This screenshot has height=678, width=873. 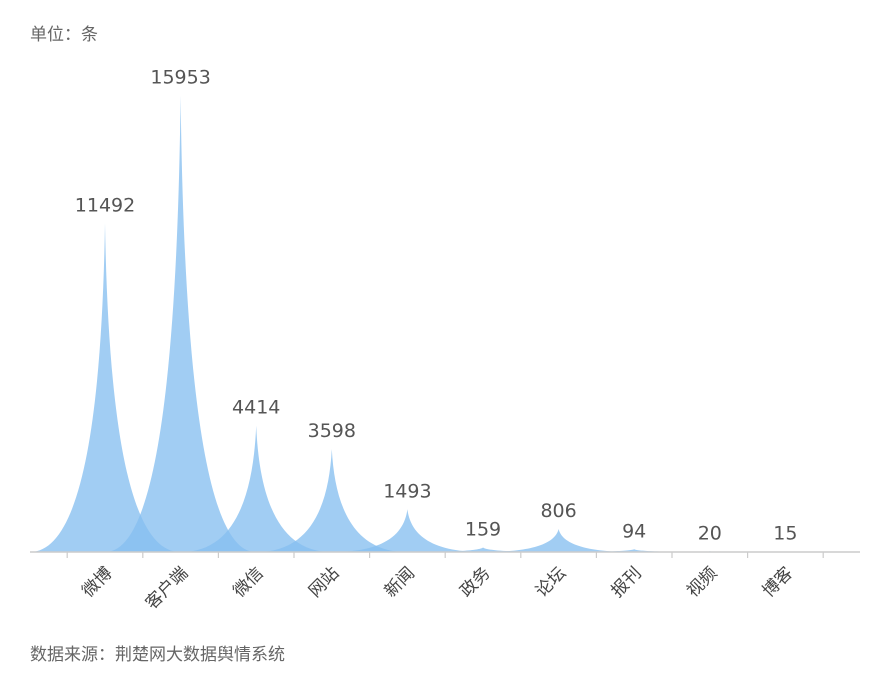 I want to click on category-label-3: 微信, so click(x=249, y=582).